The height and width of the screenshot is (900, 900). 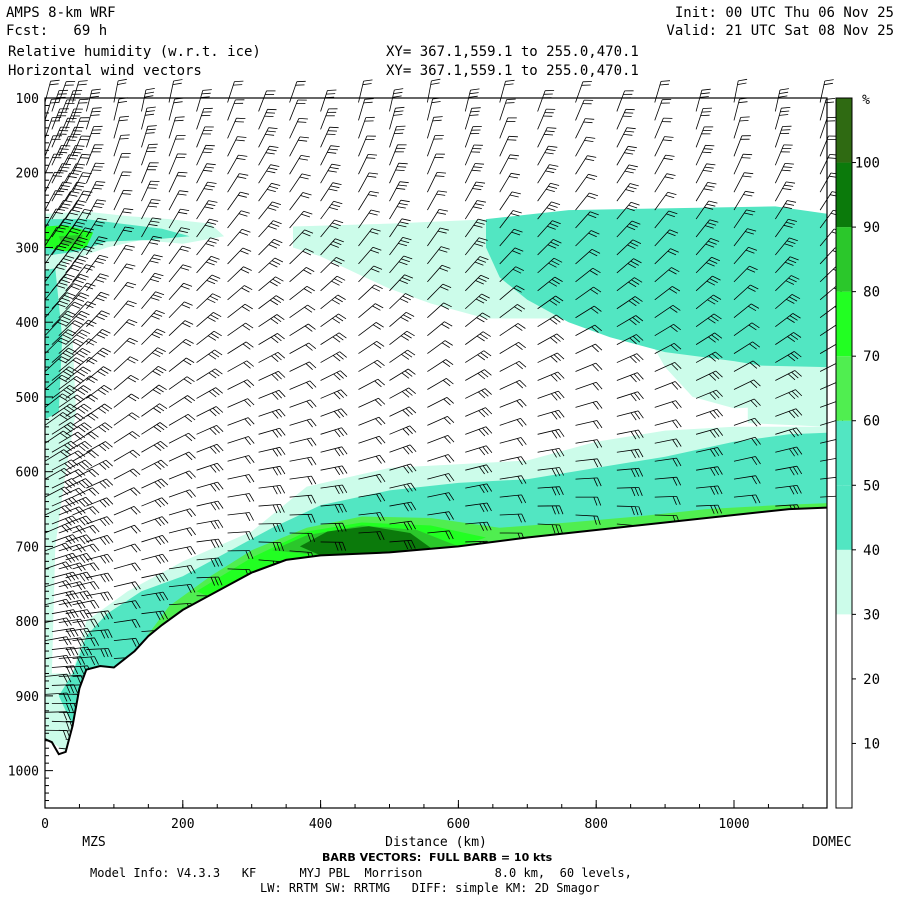 I want to click on field-name-rh: Relative humidity (w.r.t. ice), so click(x=134, y=52).